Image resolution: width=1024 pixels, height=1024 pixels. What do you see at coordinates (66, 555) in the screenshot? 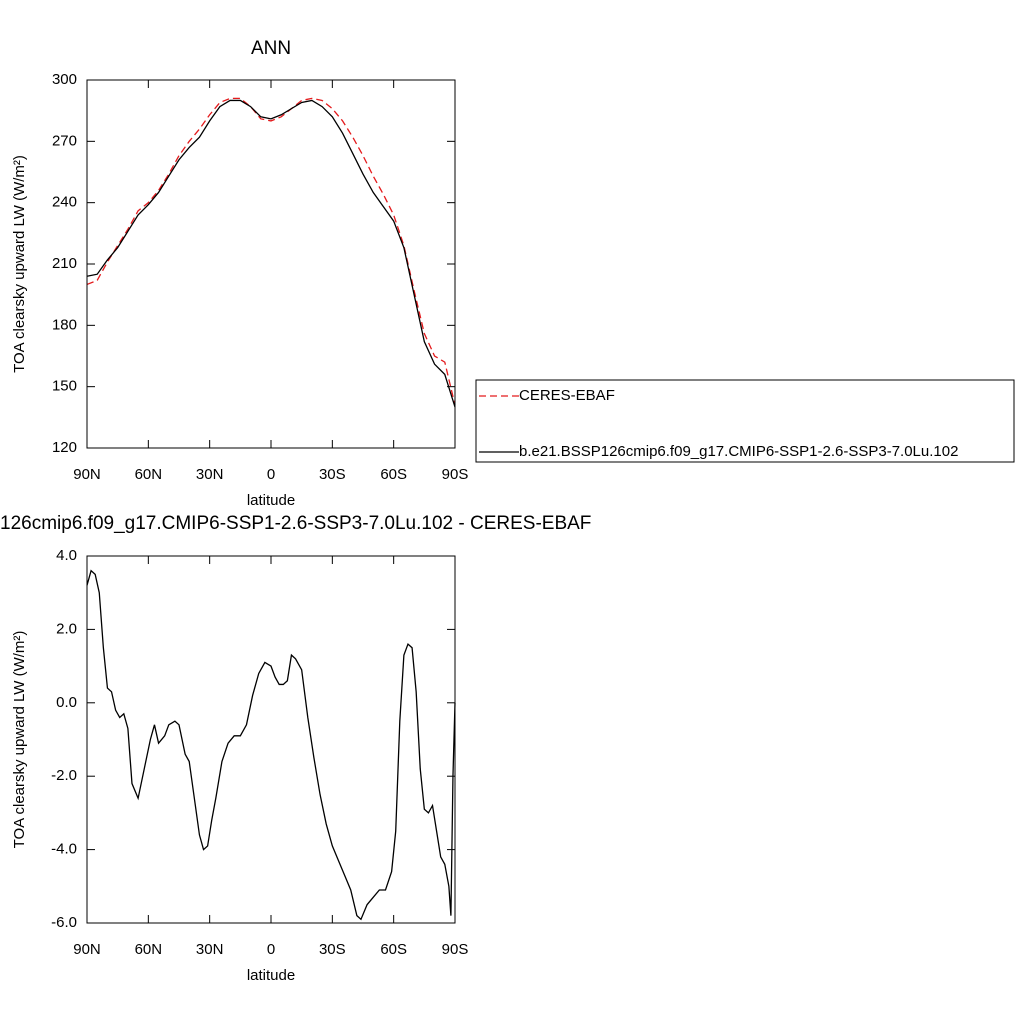
I see `y-tick-label: 4.0` at bounding box center [66, 555].